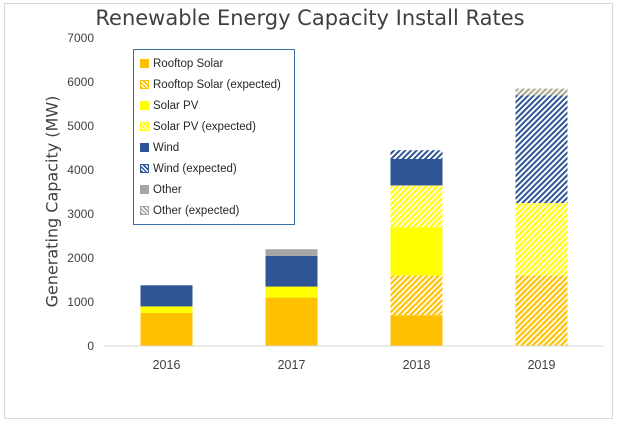 The image size is (620, 425). What do you see at coordinates (80, 302) in the screenshot?
I see `y-tick-label: 1000` at bounding box center [80, 302].